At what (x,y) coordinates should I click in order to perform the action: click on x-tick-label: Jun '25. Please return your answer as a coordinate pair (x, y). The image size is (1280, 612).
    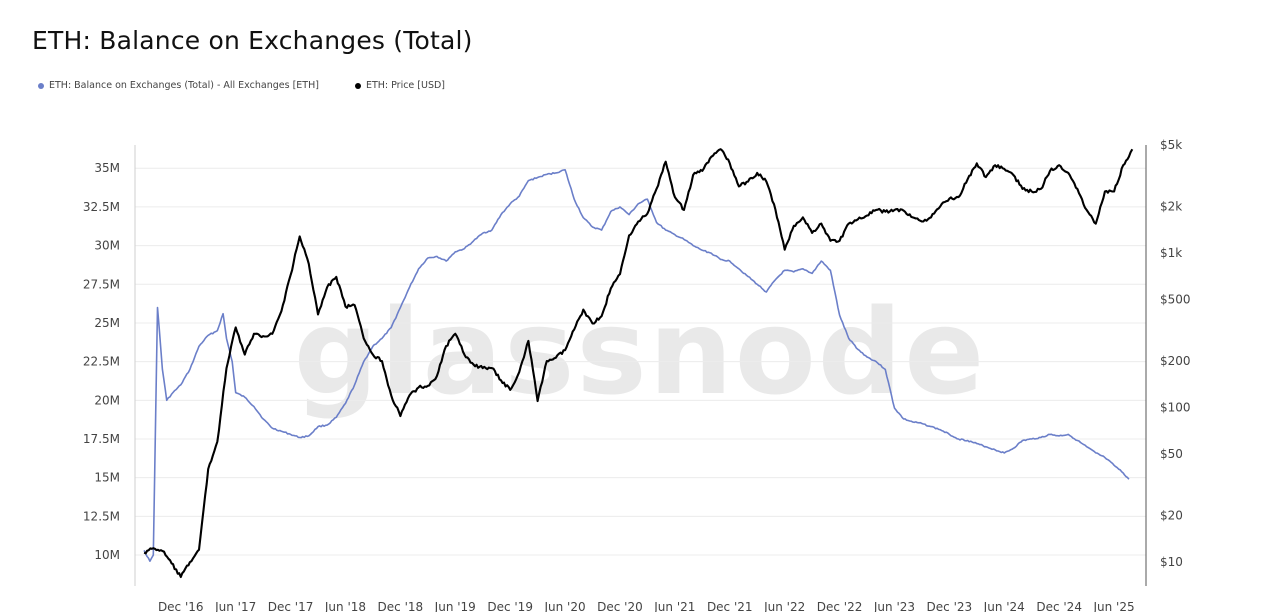
    Looking at the image, I should click on (1113, 606).